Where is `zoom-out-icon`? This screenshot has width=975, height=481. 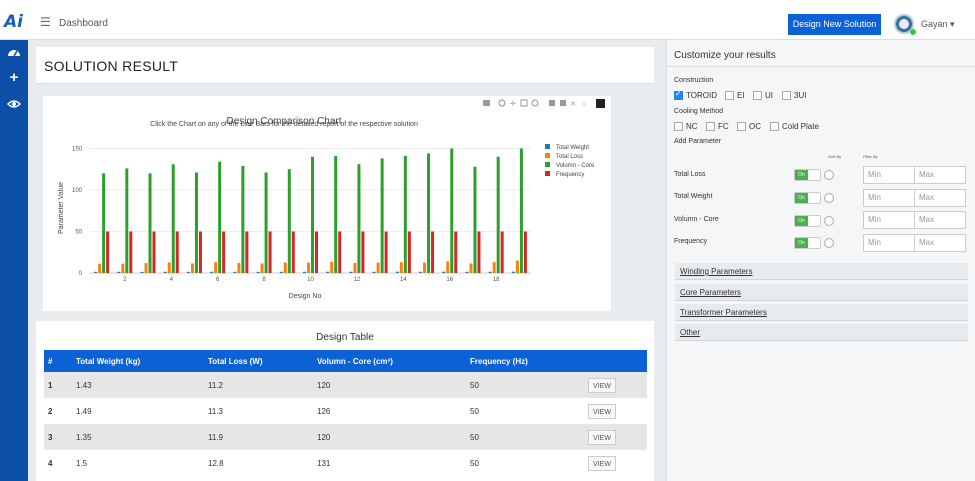 zoom-out-icon is located at coordinates (563, 103).